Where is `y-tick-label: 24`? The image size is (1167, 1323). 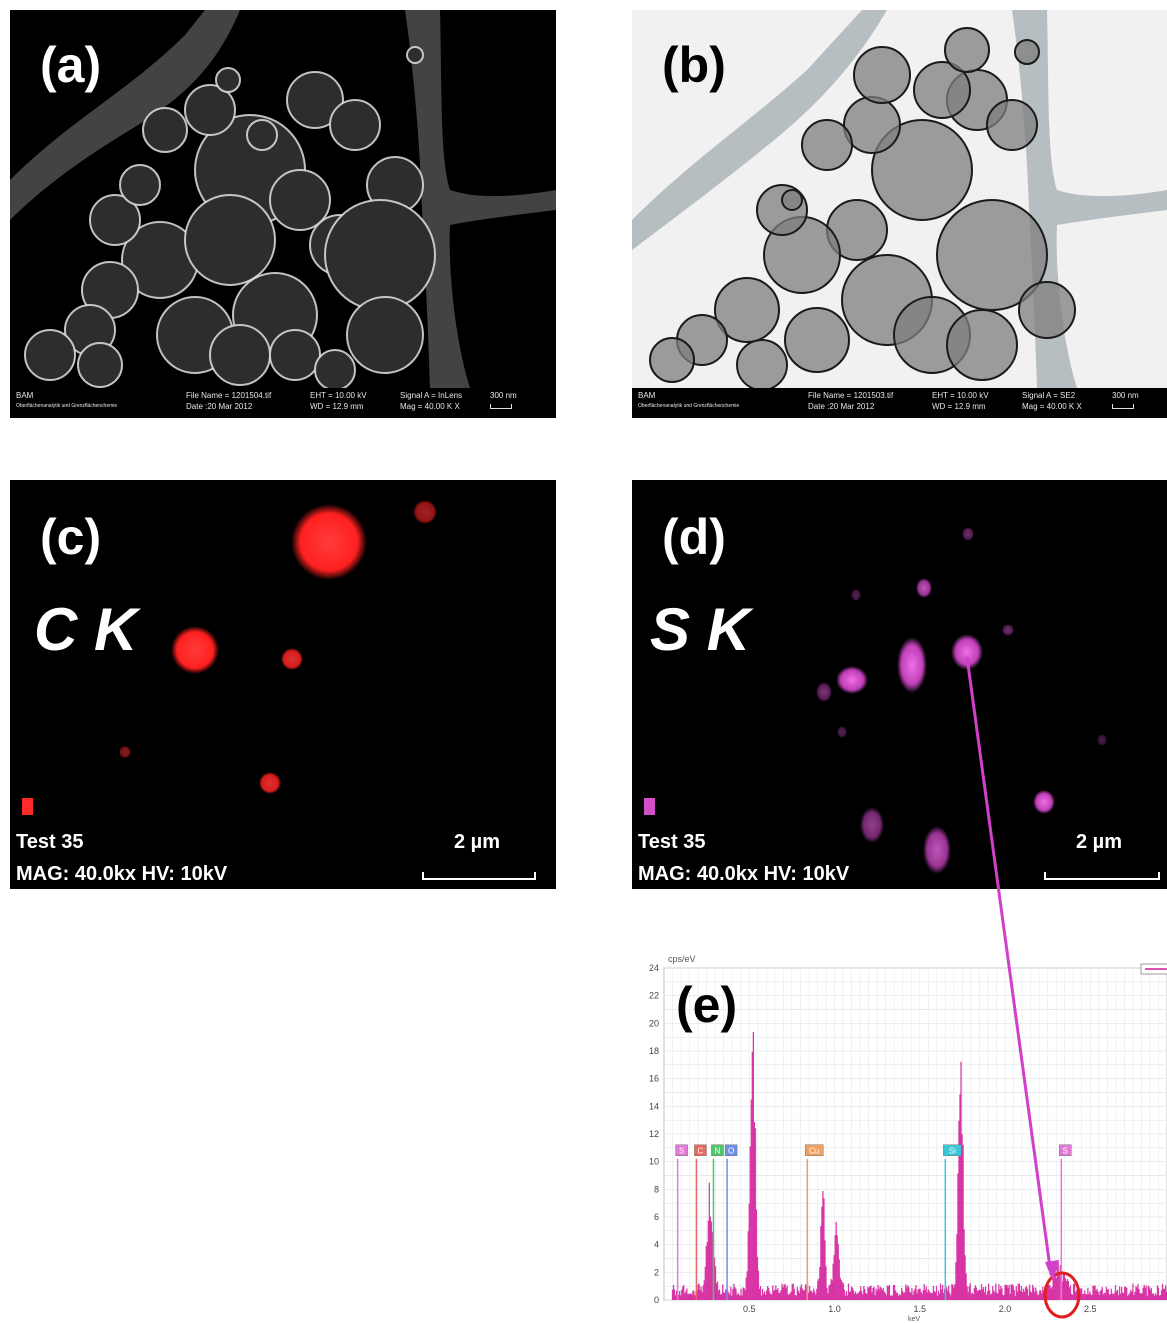
y-tick-label: 24 is located at coordinates (654, 968).